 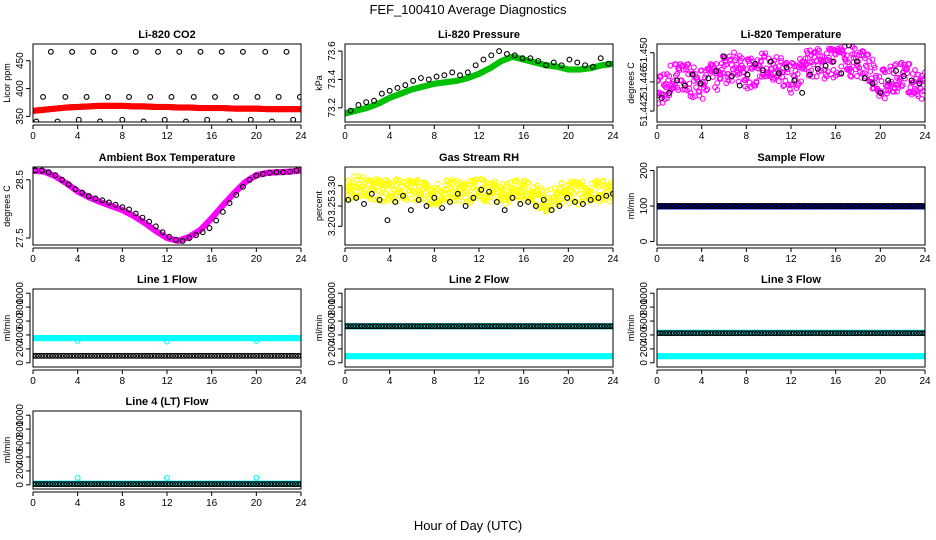 I want to click on x-tick-label: 24, so click(x=301, y=381).